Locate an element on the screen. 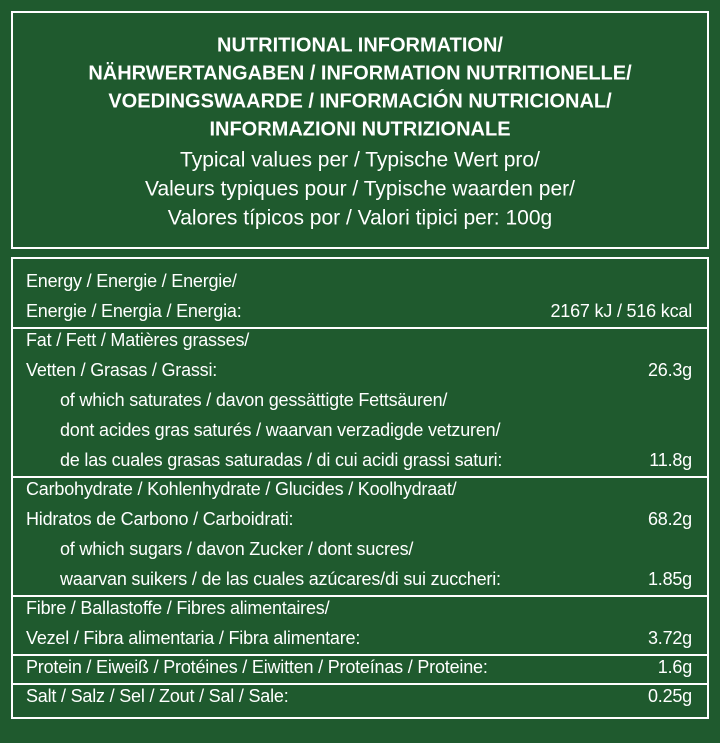 This screenshot has width=720, height=743. row-label: Fat / Fett / Matières grasses/ is located at coordinates (137, 340).